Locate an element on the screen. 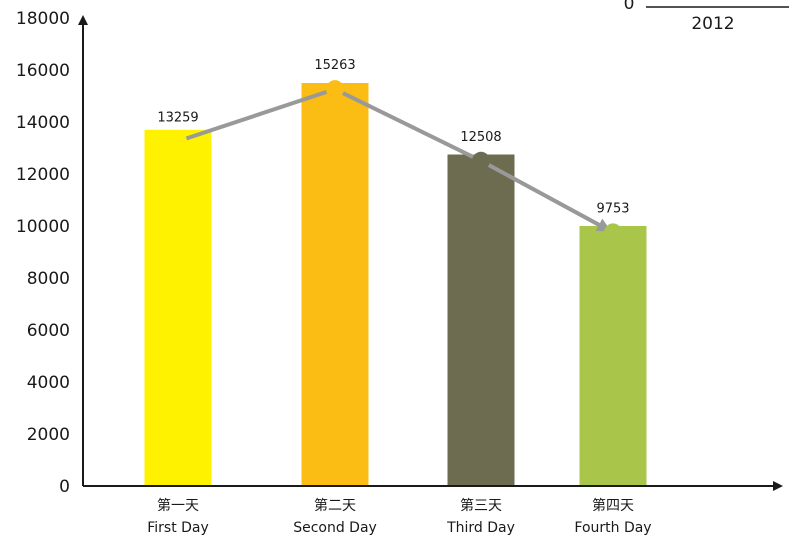 This screenshot has height=538, width=789. y-tick-label: 18000 is located at coordinates (43, 19).